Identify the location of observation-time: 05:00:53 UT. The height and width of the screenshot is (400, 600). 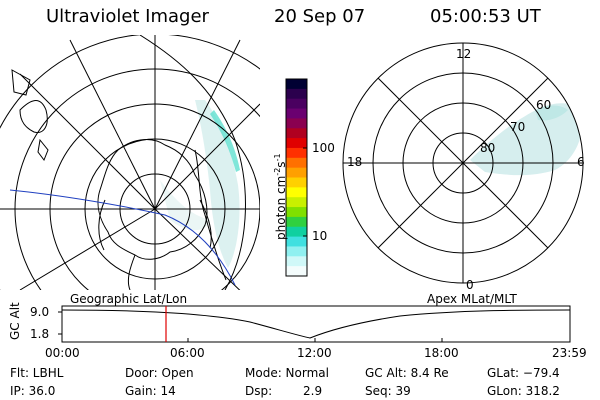
(485, 16).